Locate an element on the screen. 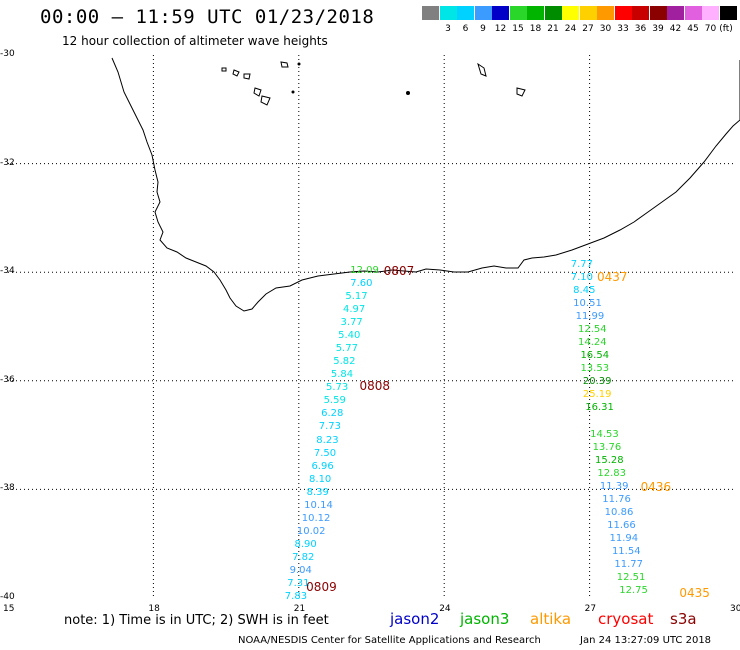 The image size is (740, 650). page-title: 00:00 – 11:59 UTC 01/23/2018 is located at coordinates (207, 17).